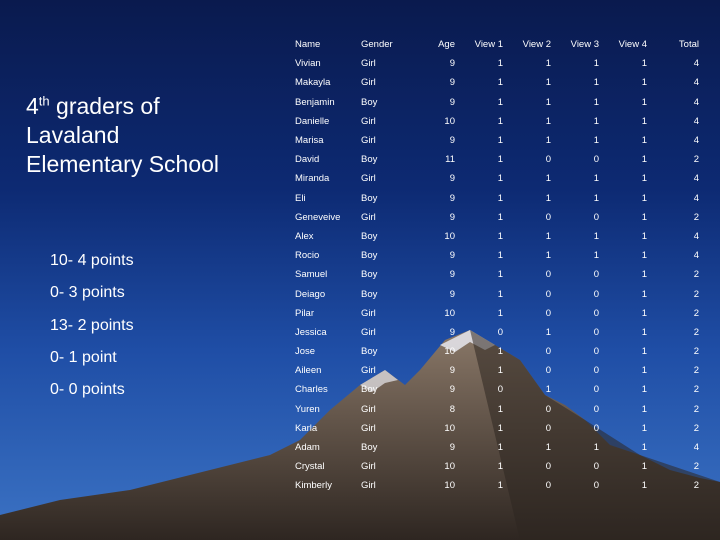  What do you see at coordinates (494, 293) in the screenshot?
I see `table-row: Deiago Boy 9 1 0 0 1 2` at bounding box center [494, 293].